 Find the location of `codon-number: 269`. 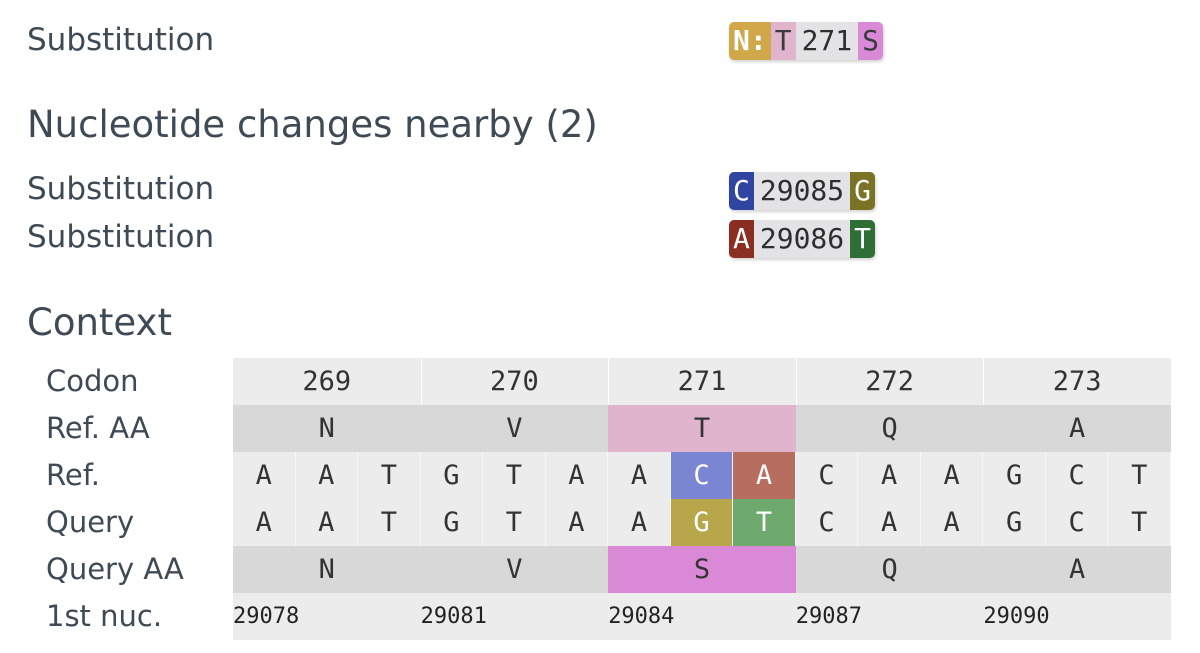

codon-number: 269 is located at coordinates (327, 381).